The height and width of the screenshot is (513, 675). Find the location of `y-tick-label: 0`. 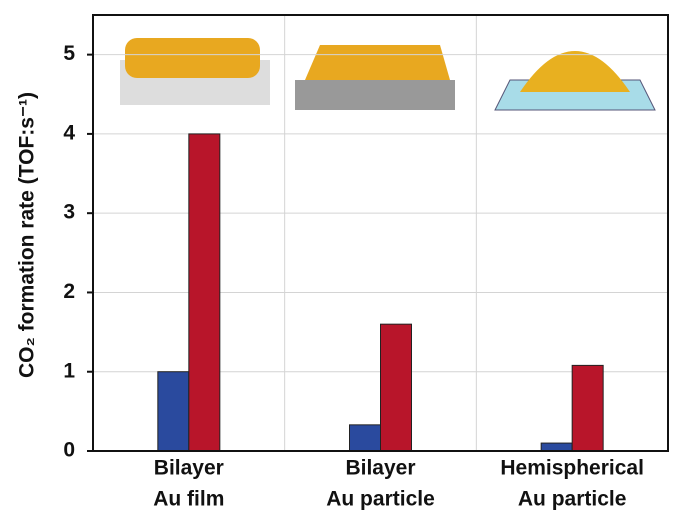

y-tick-label: 0 is located at coordinates (69, 450).